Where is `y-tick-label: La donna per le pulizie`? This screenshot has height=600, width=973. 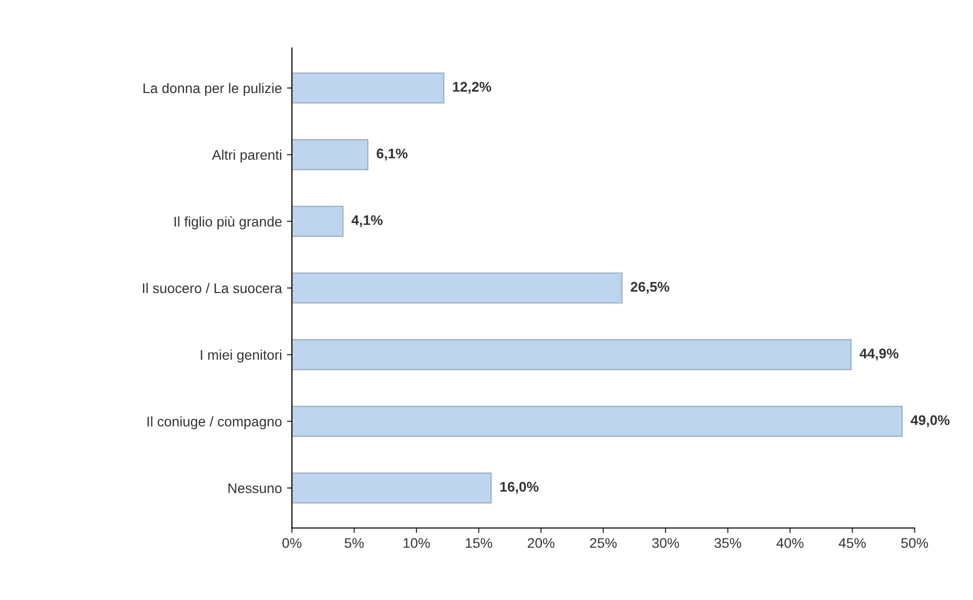 y-tick-label: La donna per le pulizie is located at coordinates (213, 89).